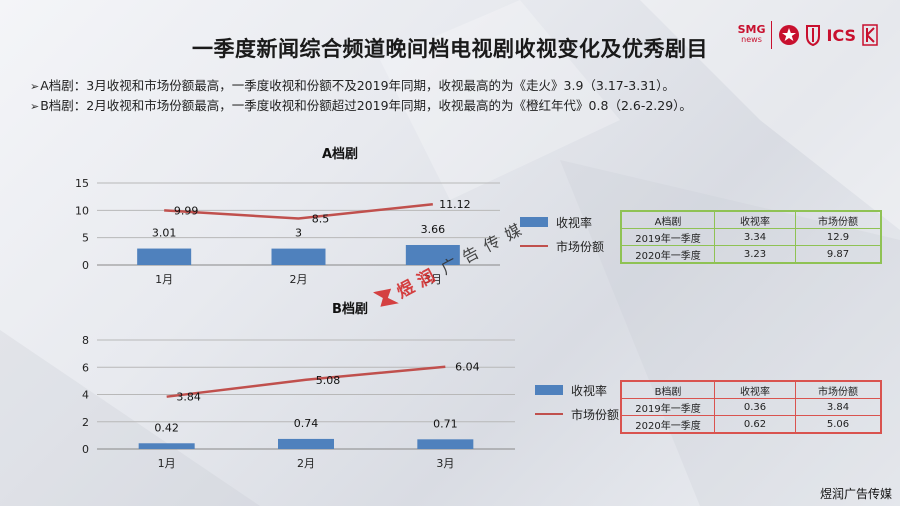 This screenshot has height=506, width=900. I want to click on chart-a-line-label: 11.12, so click(455, 204).